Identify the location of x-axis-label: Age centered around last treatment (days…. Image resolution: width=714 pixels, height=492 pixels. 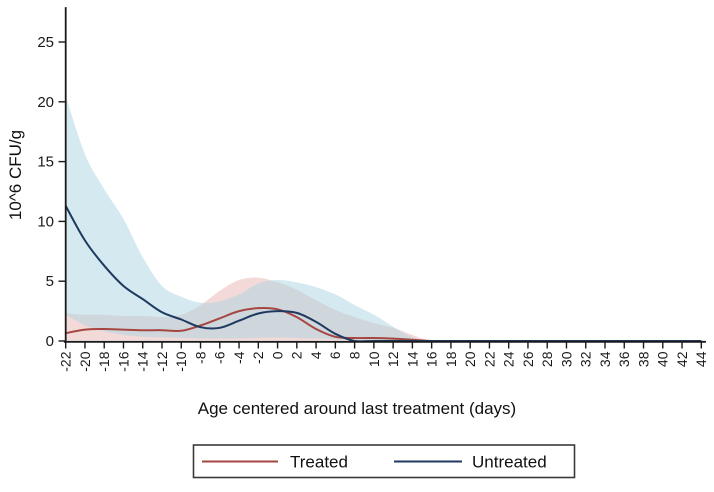
(357, 408).